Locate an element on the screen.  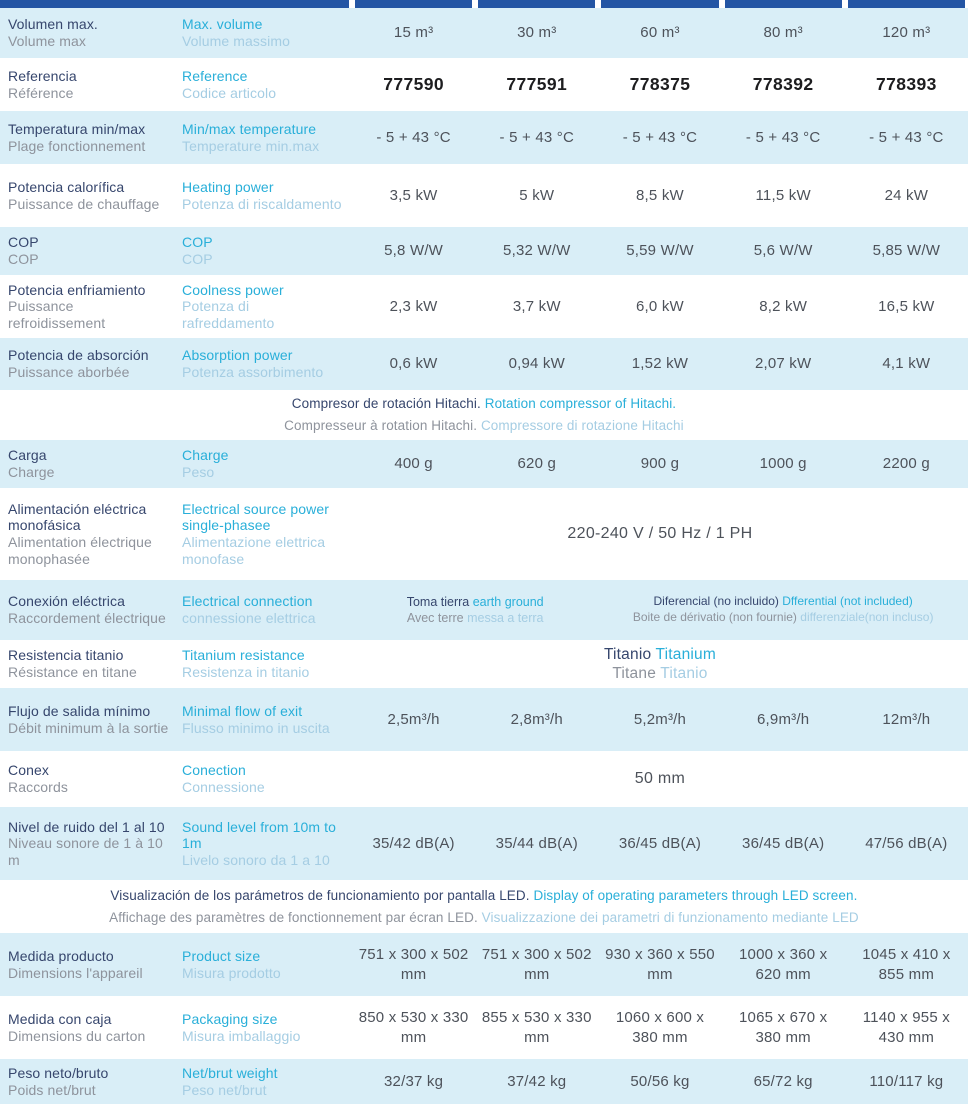
label-secondary: Codice articolo is located at coordinates (229, 92).